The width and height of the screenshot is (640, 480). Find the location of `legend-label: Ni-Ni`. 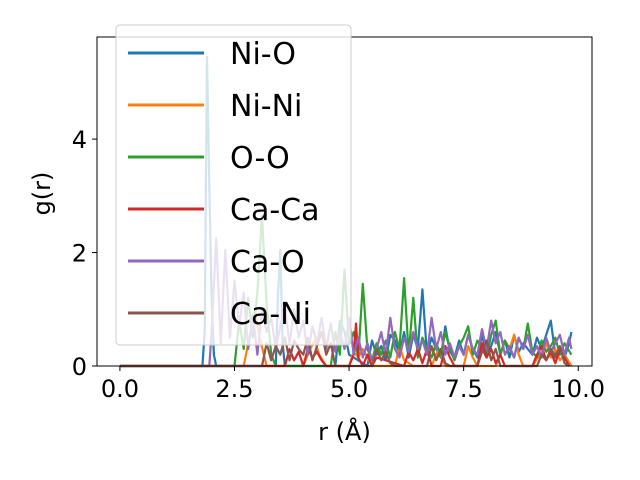

legend-label: Ni-Ni is located at coordinates (266, 106).